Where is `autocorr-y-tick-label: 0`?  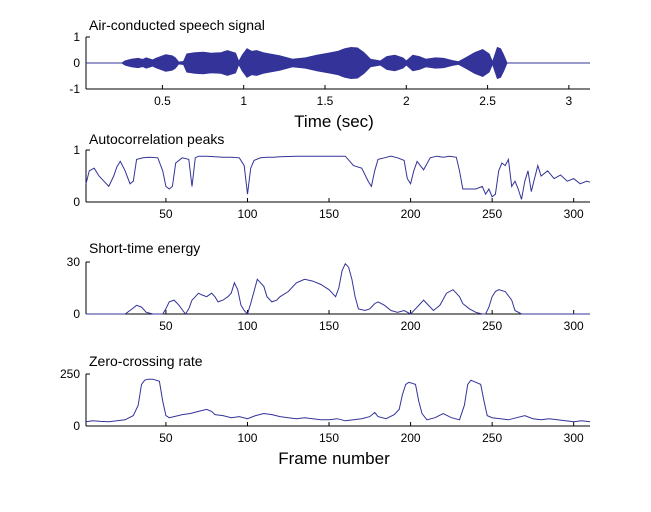
autocorr-y-tick-label: 0 is located at coordinates (76, 202).